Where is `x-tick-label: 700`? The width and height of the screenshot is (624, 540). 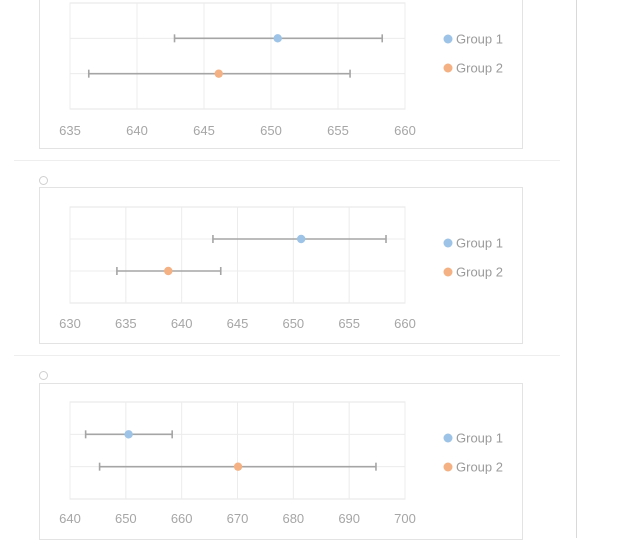
x-tick-label: 700 is located at coordinates (405, 518).